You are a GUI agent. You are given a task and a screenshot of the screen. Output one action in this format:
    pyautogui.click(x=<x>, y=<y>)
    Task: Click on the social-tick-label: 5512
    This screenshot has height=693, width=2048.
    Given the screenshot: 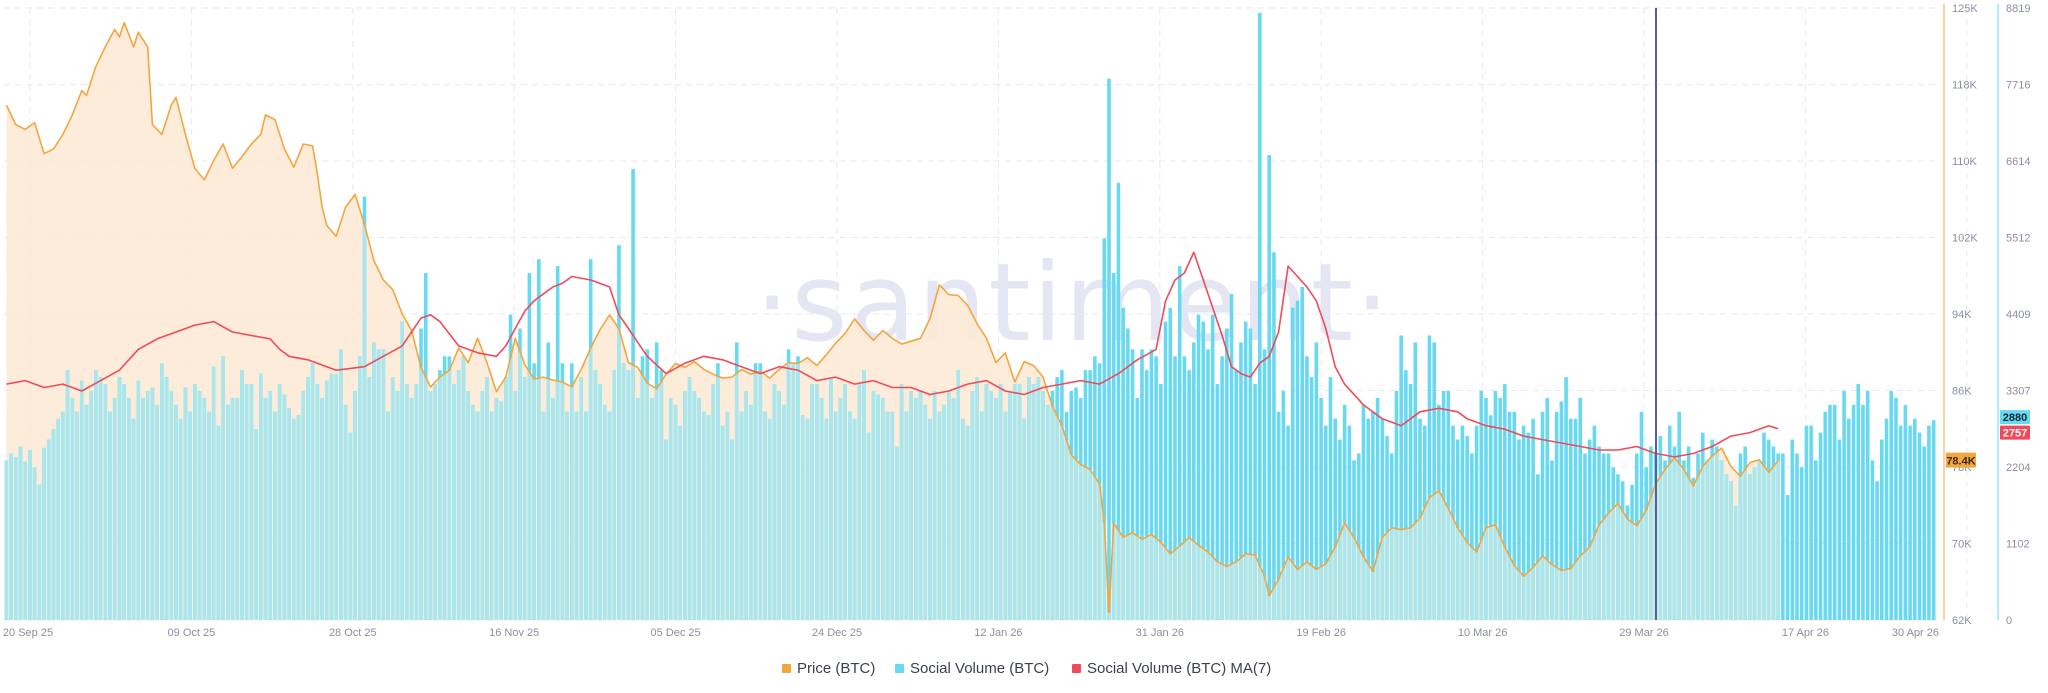 What is the action you would take?
    pyautogui.click(x=2018, y=239)
    